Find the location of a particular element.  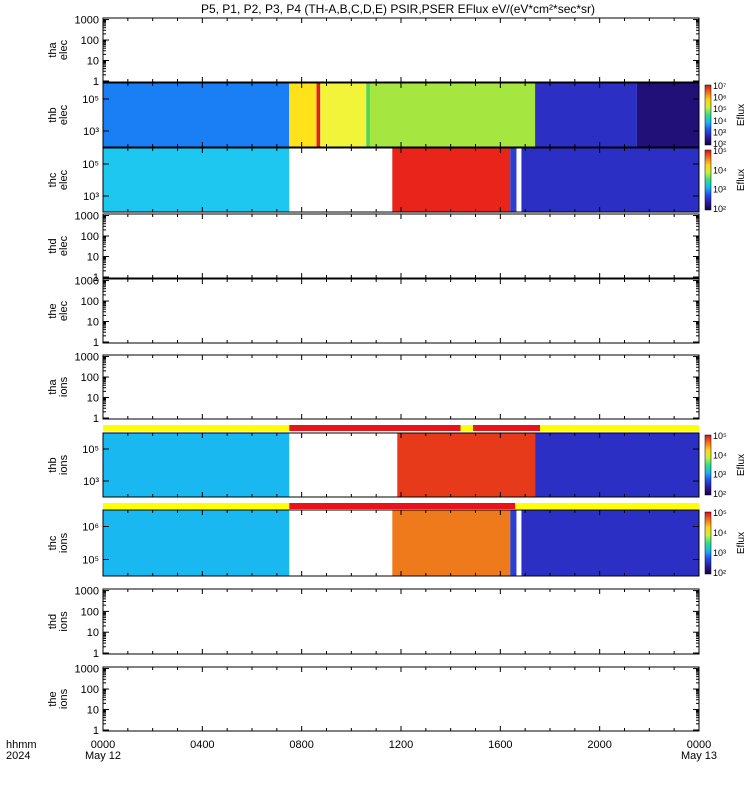

panel-frame-the-ions is located at coordinates (401, 699).